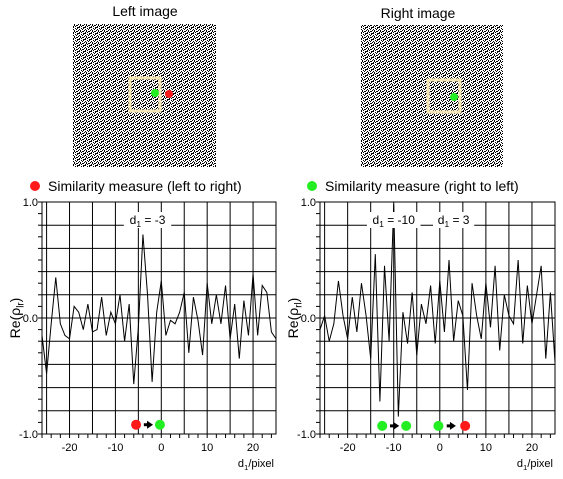 Image resolution: width=563 pixels, height=479 pixels. What do you see at coordinates (35, 186) in the screenshot?
I see `legend-red-marker` at bounding box center [35, 186].